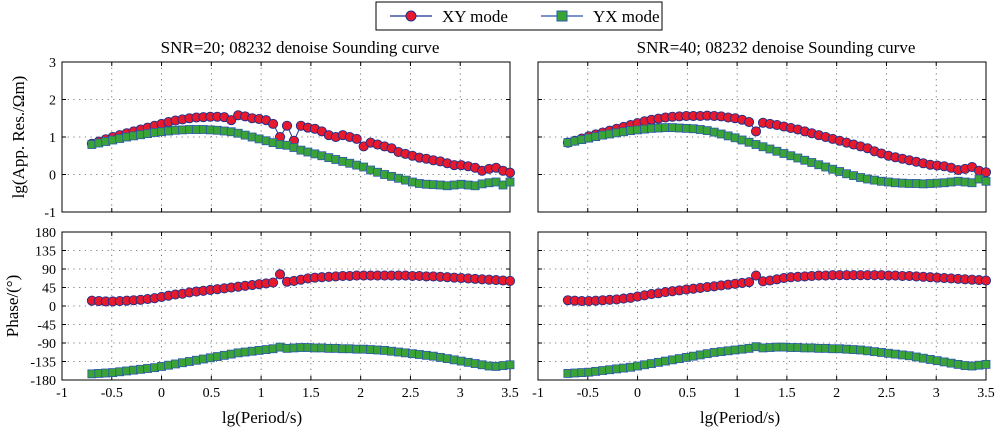 The height and width of the screenshot is (431, 1000). Describe the element at coordinates (49, 289) in the screenshot. I see `y-tick-label: 45` at that location.